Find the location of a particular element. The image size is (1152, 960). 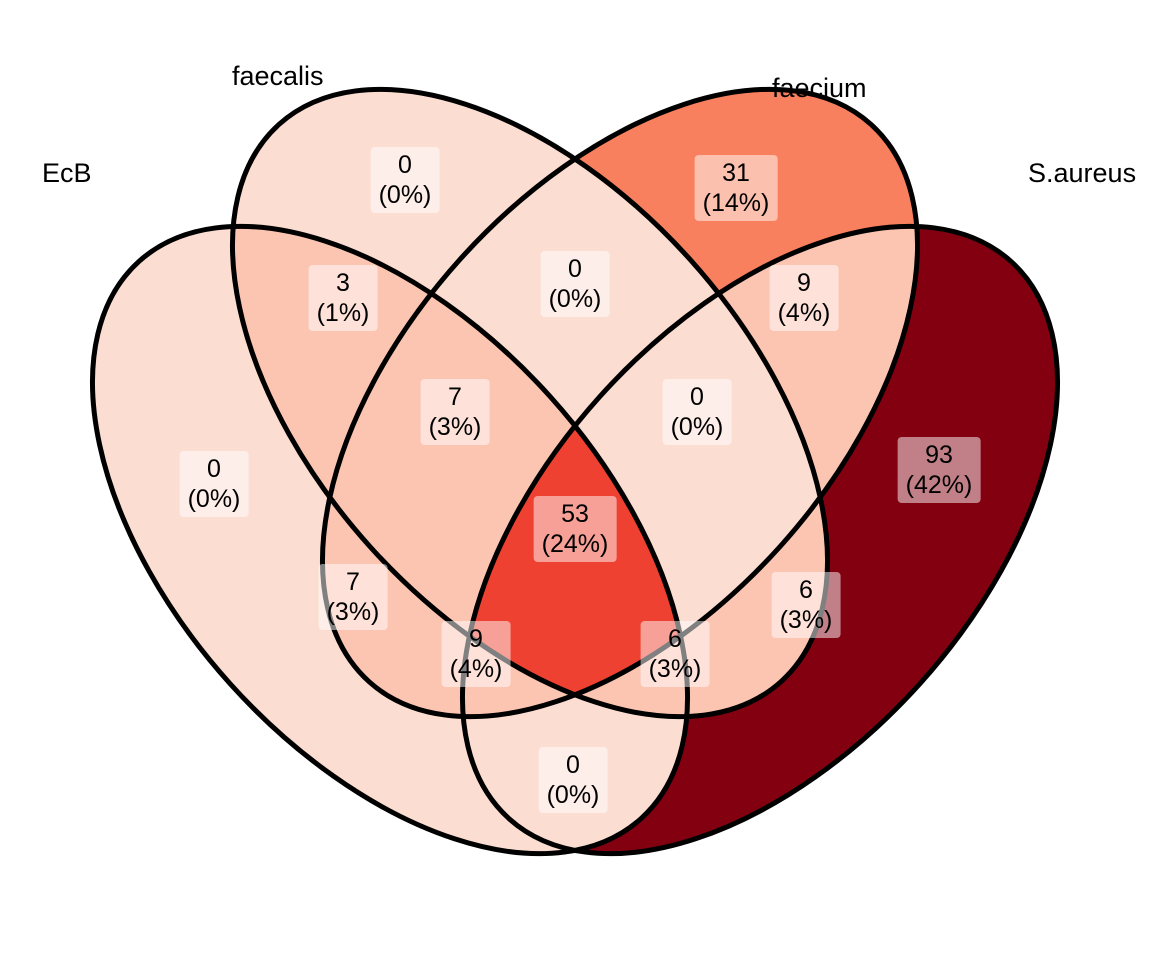

set-label-faecalis: faecalis is located at coordinates (278, 76).